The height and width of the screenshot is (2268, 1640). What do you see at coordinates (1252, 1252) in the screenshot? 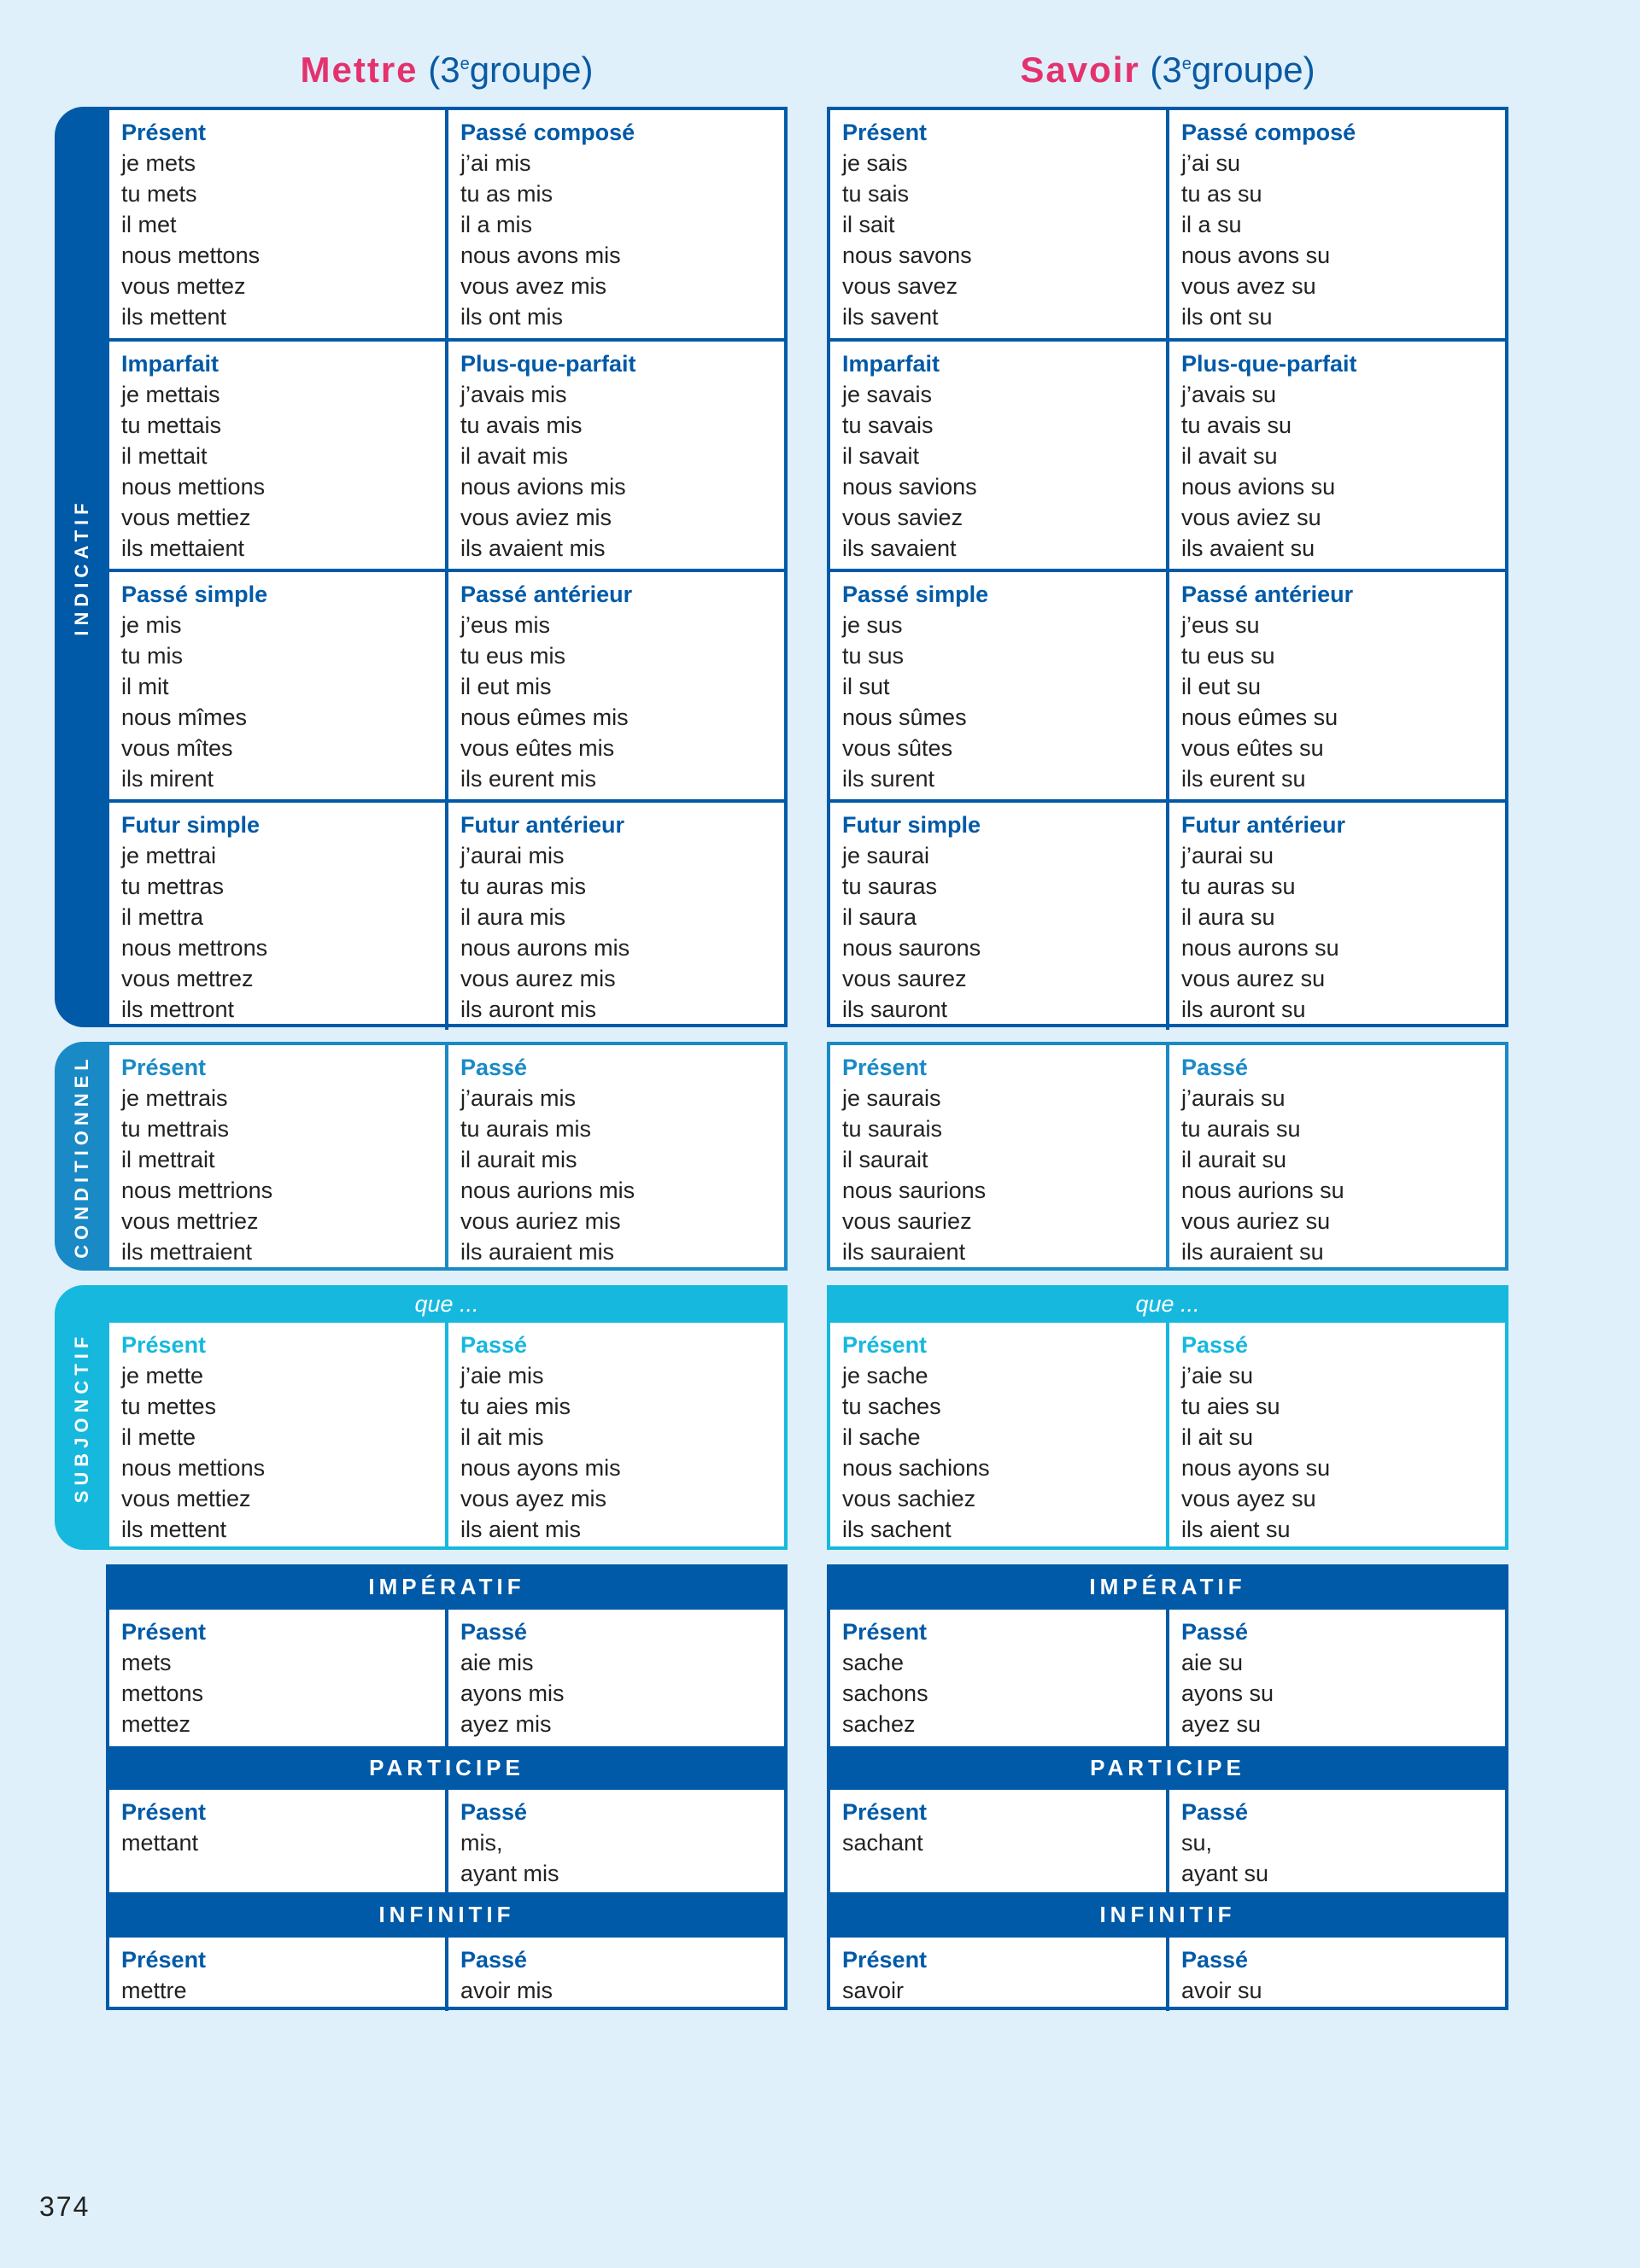
I see `conjugated-form: ils auraient su` at bounding box center [1252, 1252].